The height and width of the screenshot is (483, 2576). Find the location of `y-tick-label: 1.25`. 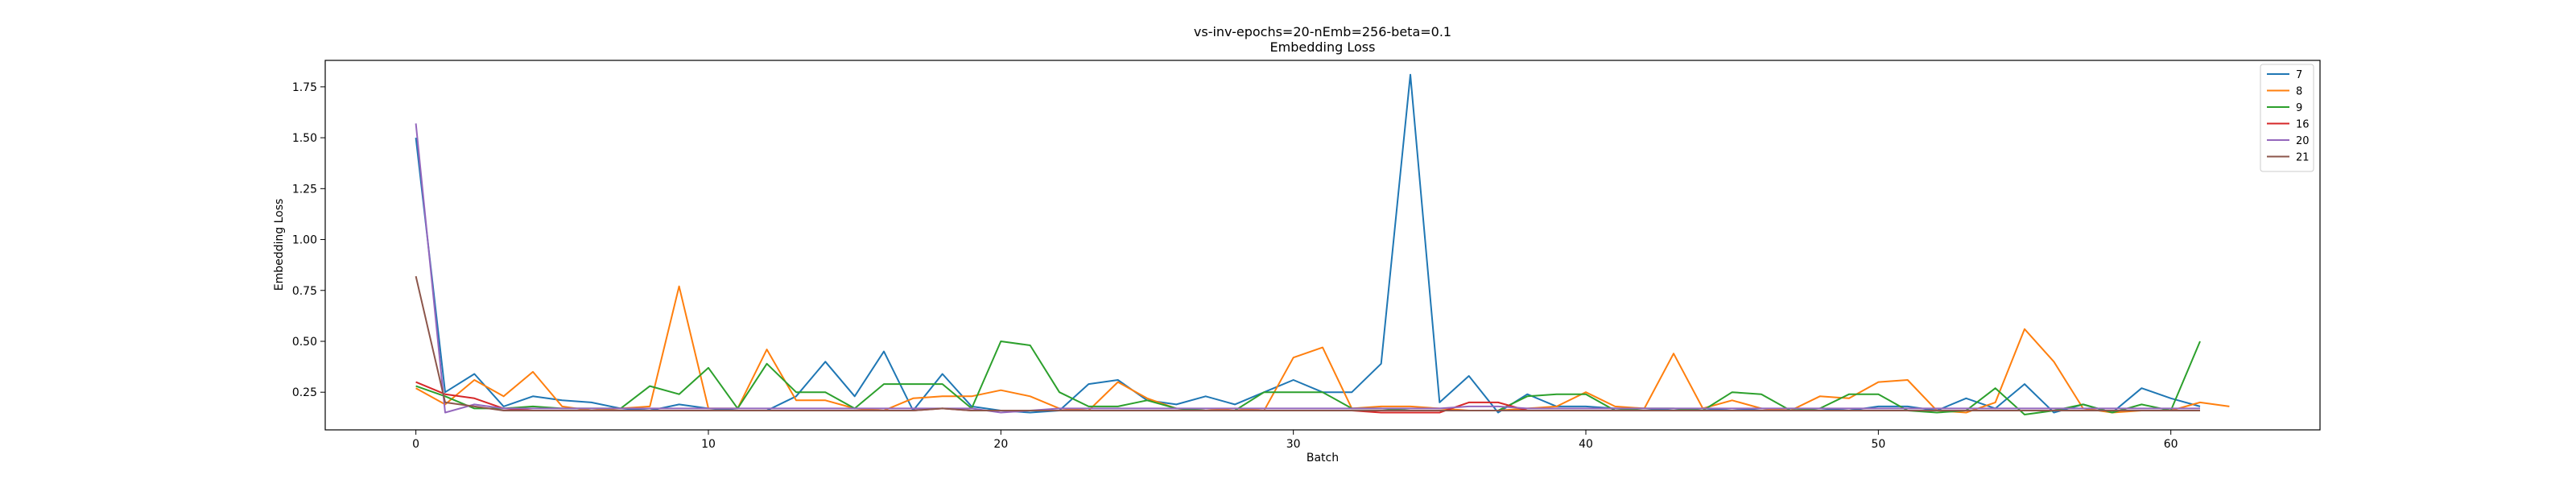

y-tick-label: 1.25 is located at coordinates (304, 189).